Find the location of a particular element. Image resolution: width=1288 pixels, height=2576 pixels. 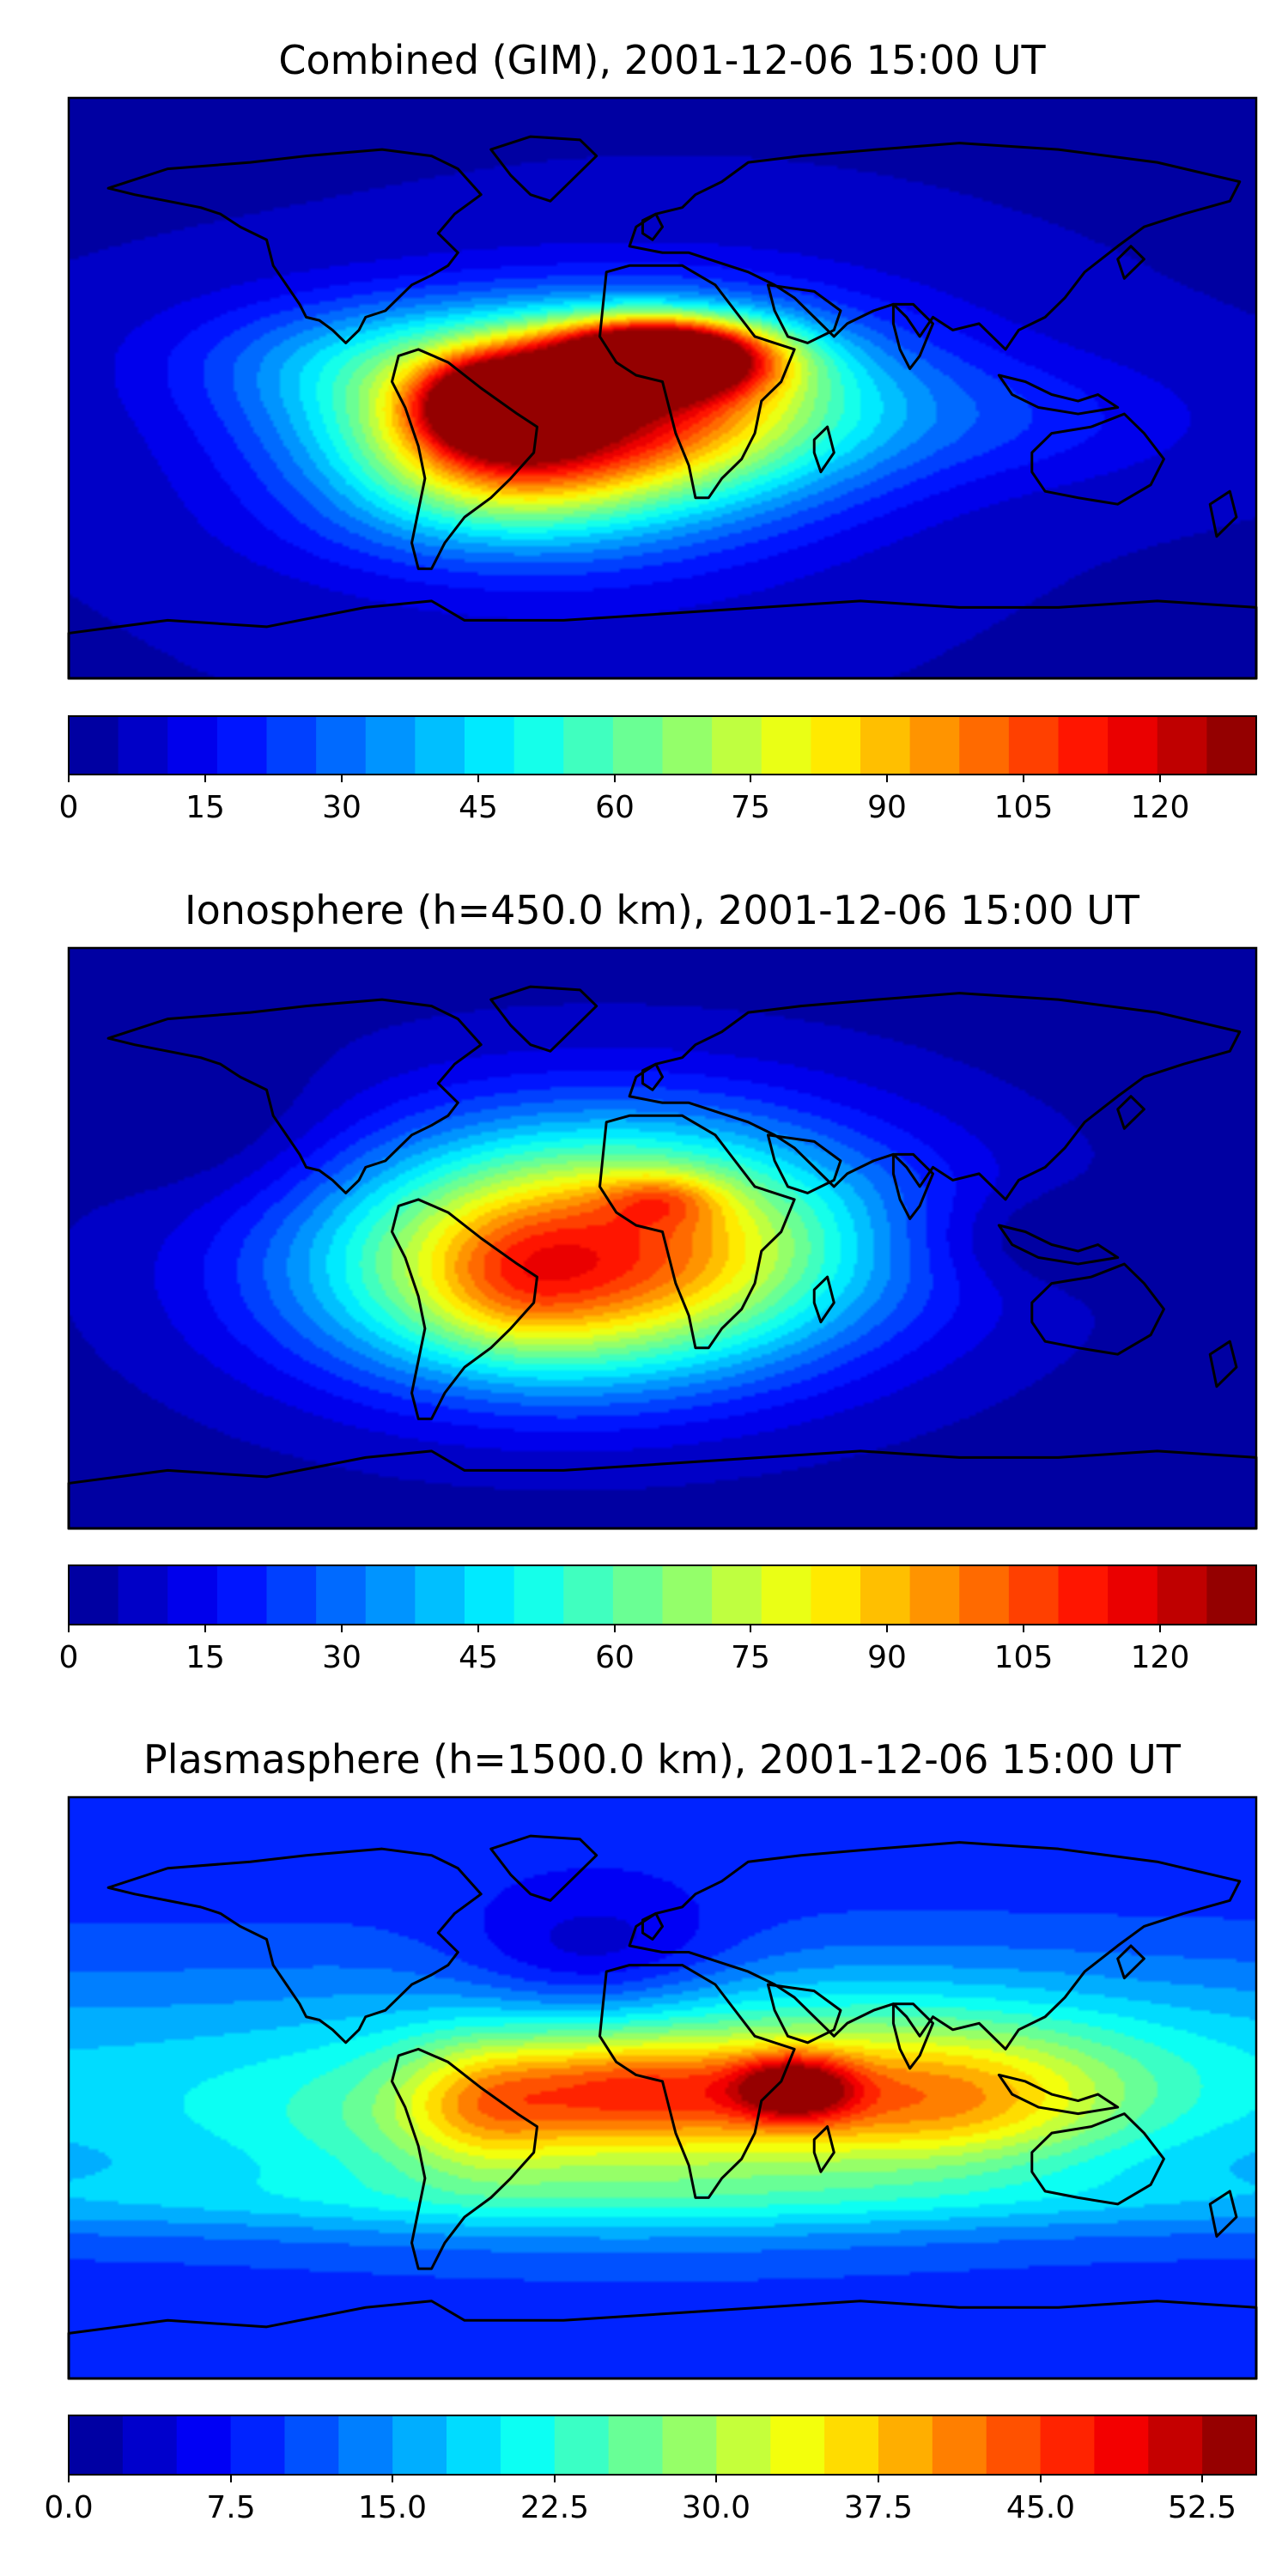

colorbar-tick-label: 75 is located at coordinates (750, 1657).